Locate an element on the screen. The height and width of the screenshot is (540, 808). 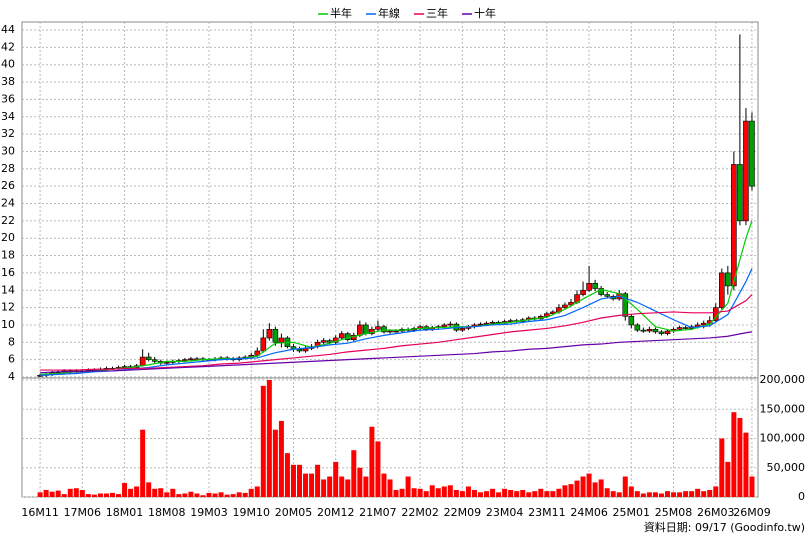
x-tick-label: 22M09 is located at coordinates (463, 512).